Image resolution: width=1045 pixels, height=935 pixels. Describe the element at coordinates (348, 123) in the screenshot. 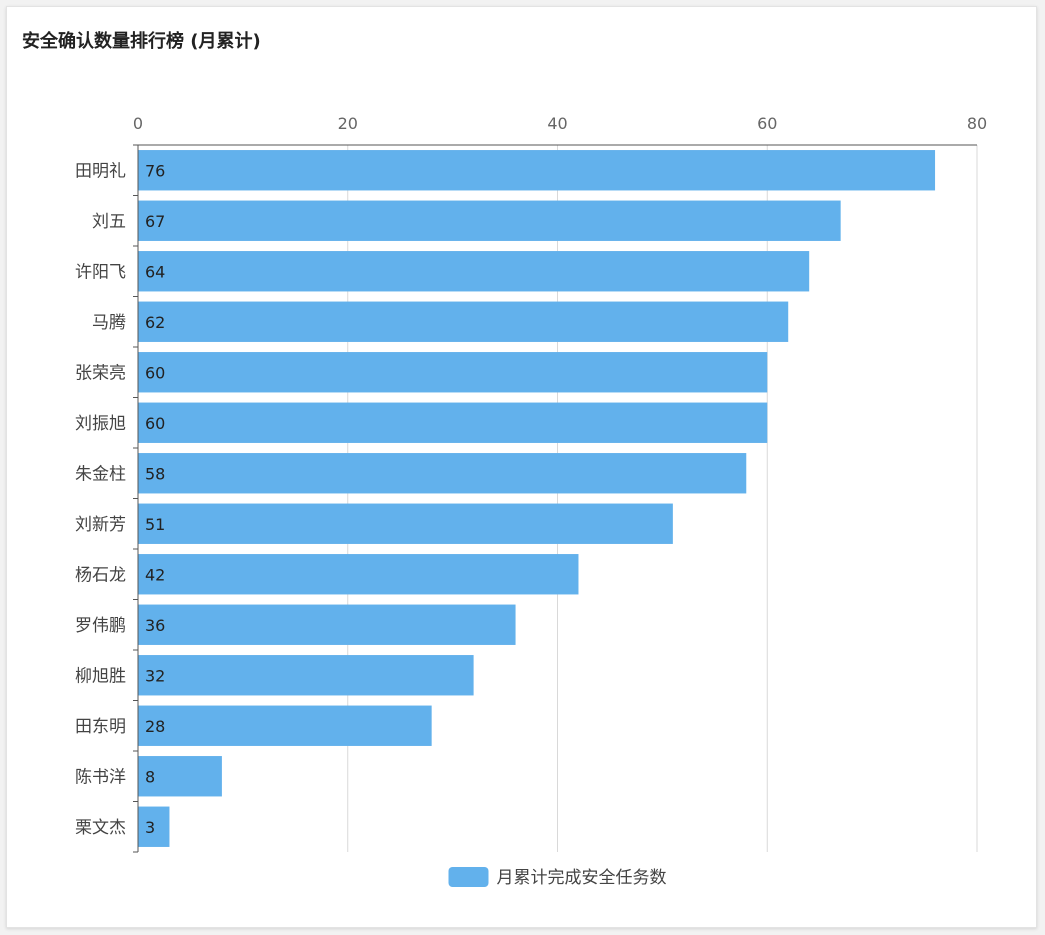

I see `x-tick-label: 20` at that location.